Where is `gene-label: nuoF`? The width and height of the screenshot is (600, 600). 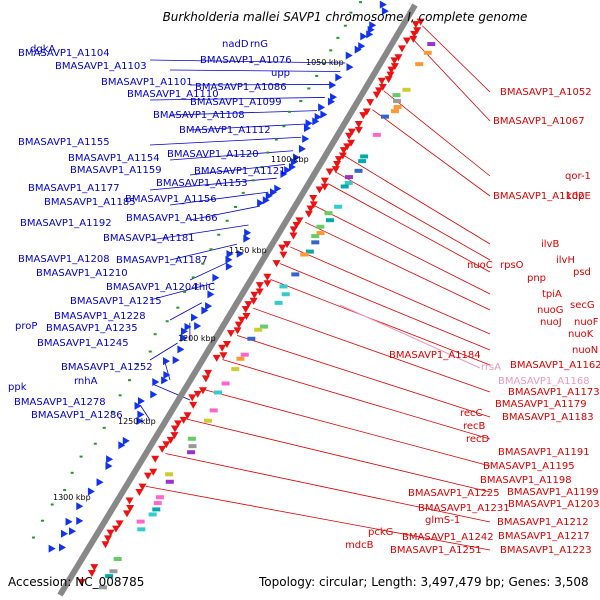 gene-label: nuoF is located at coordinates (586, 322).